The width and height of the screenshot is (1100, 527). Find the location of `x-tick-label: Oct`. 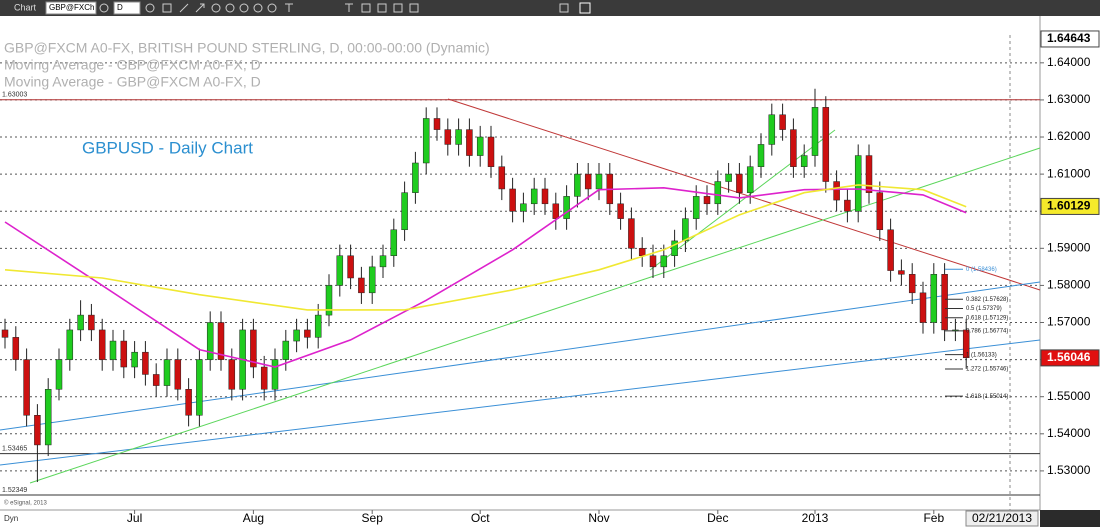

x-tick-label: Oct is located at coordinates (480, 518).